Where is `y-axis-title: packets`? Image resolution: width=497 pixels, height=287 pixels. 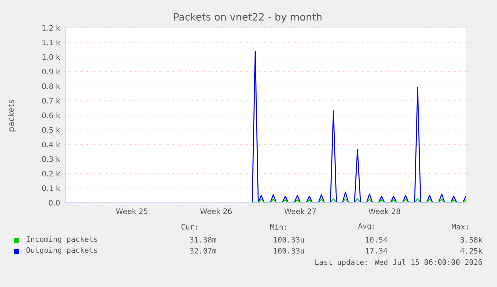 y-axis-title: packets is located at coordinates (12, 116).